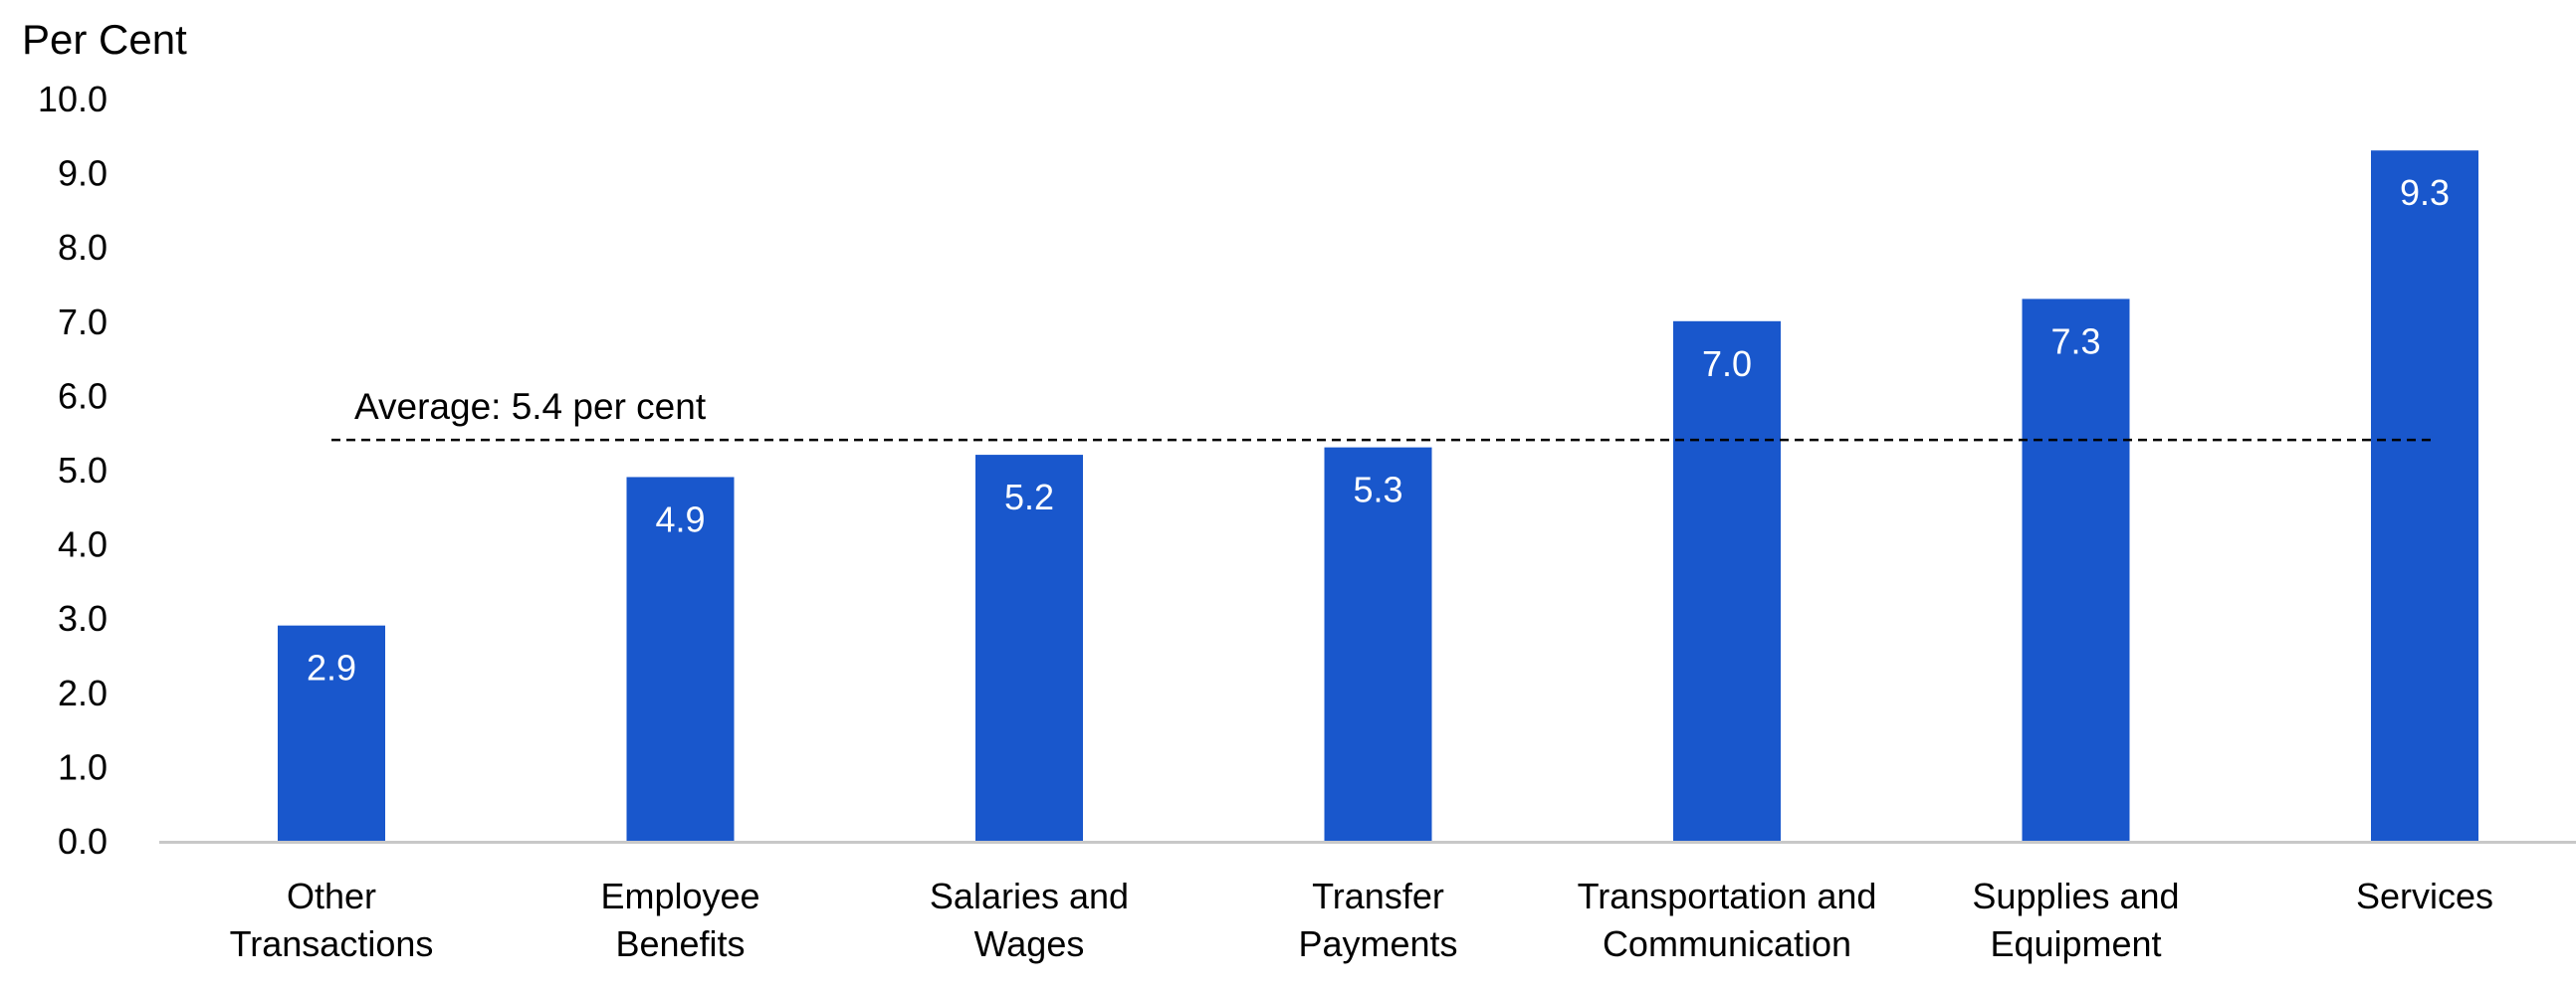 The height and width of the screenshot is (997, 2576). What do you see at coordinates (82, 471) in the screenshot?
I see `y-tick-label: 5.0` at bounding box center [82, 471].